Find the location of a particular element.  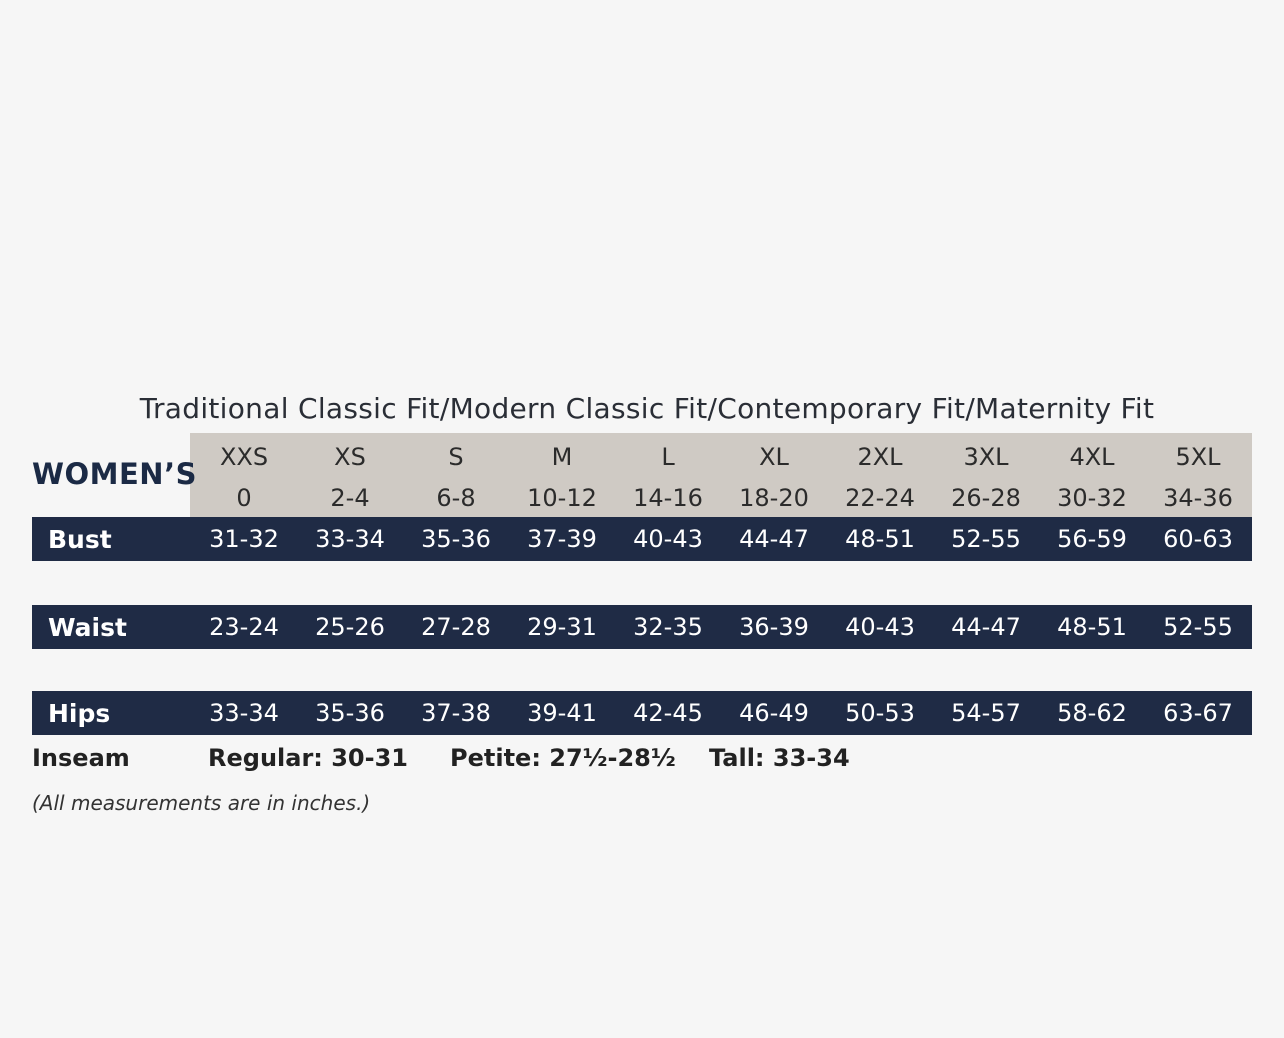

measurement-value: 37-38 is located at coordinates (456, 713).